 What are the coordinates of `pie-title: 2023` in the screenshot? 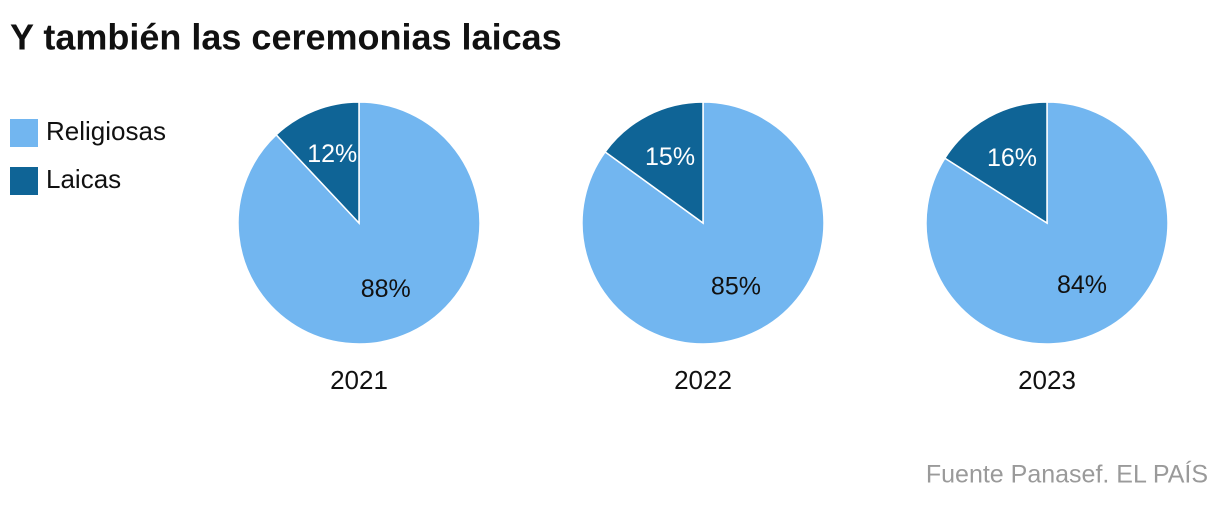 It's located at (1047, 380).